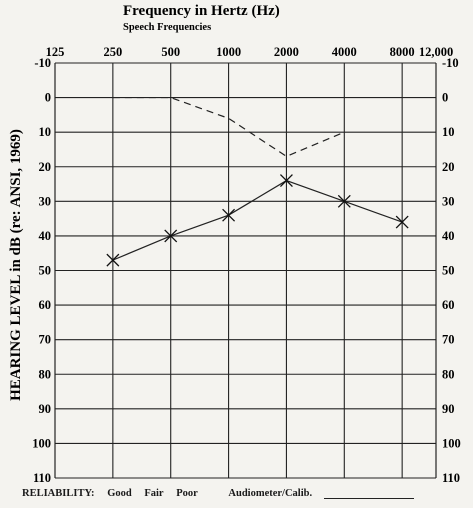 The width and height of the screenshot is (473, 508). I want to click on y-tick-label-left: 110, so click(42, 478).